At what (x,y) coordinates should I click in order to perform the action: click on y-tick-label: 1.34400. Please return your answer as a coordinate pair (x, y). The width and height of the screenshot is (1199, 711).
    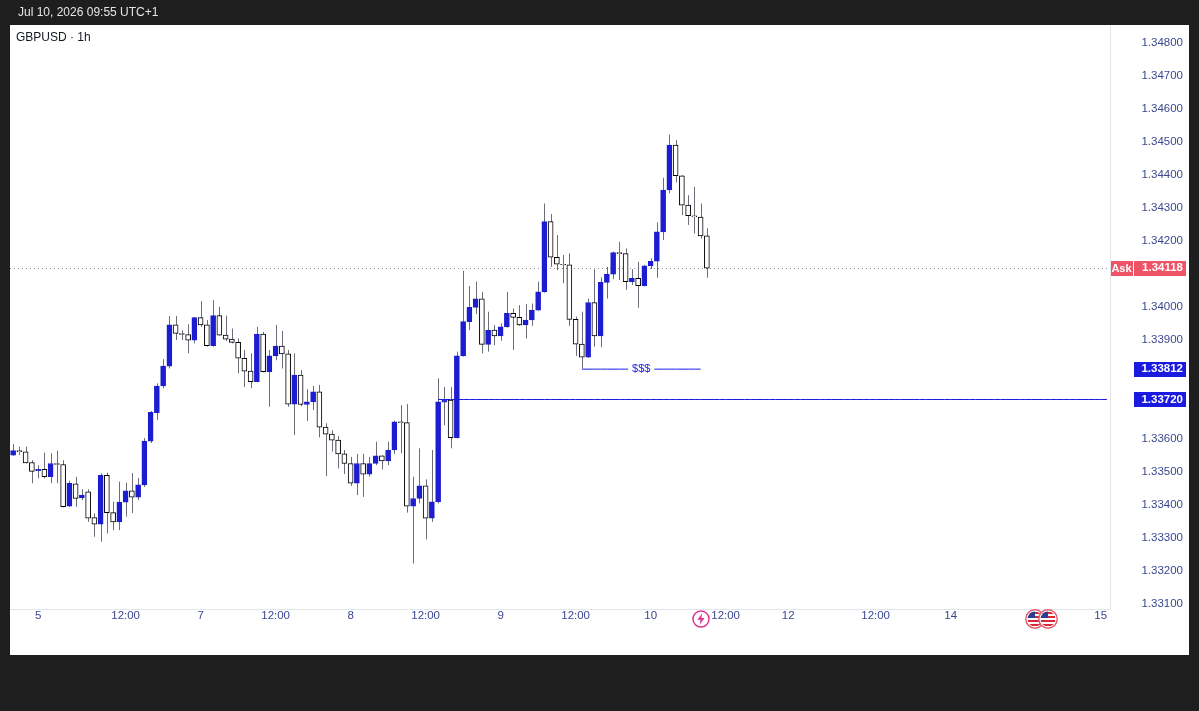
    Looking at the image, I should click on (1162, 174).